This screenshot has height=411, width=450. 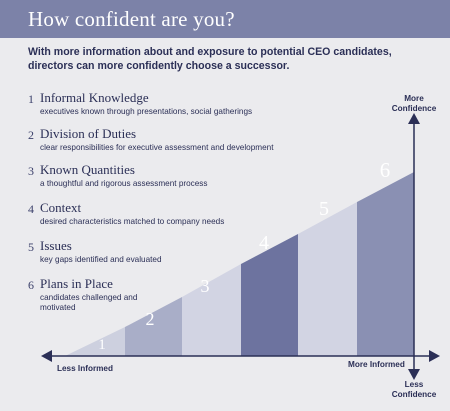 What do you see at coordinates (31, 285) in the screenshot?
I see `step-number: 6` at bounding box center [31, 285].